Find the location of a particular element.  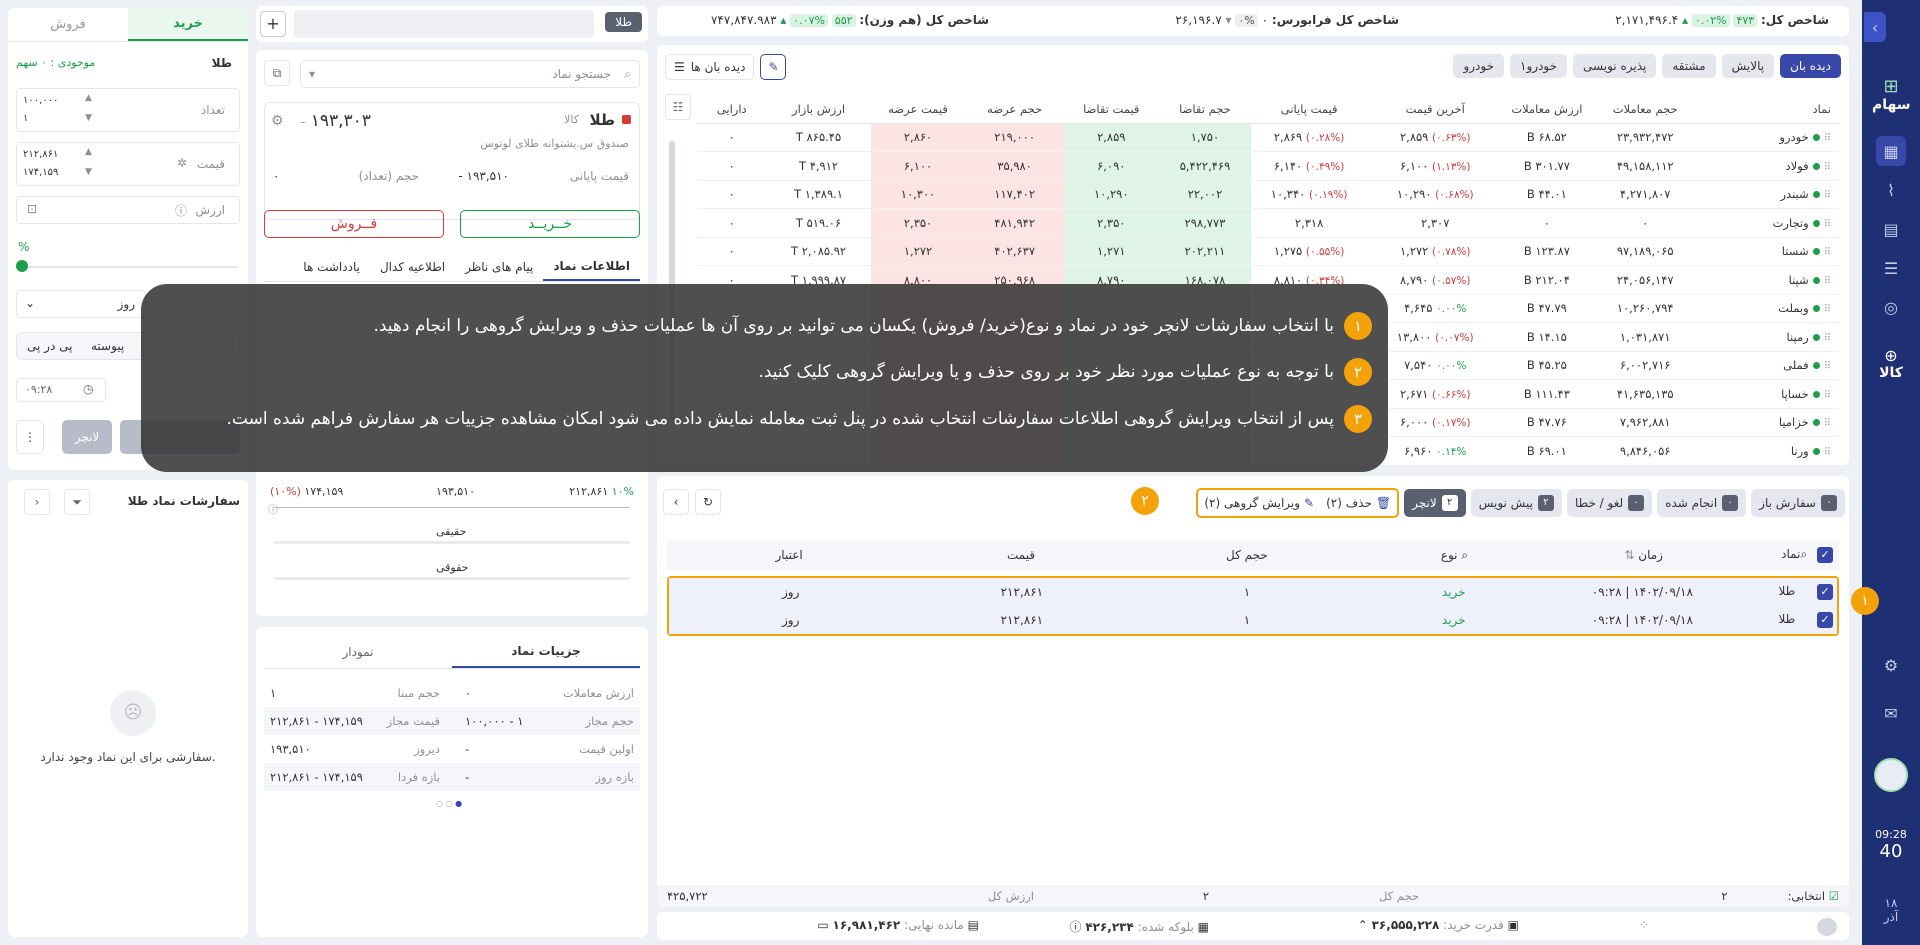

tab-auto: خودرو is located at coordinates (1479, 66).